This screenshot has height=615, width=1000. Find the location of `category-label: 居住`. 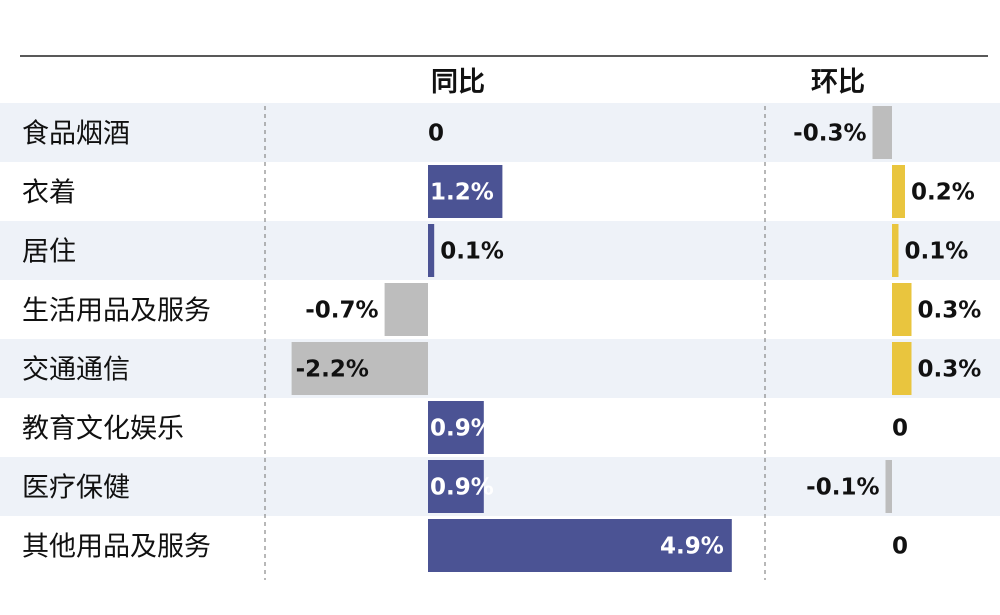

category-label: 居住 is located at coordinates (49, 252).